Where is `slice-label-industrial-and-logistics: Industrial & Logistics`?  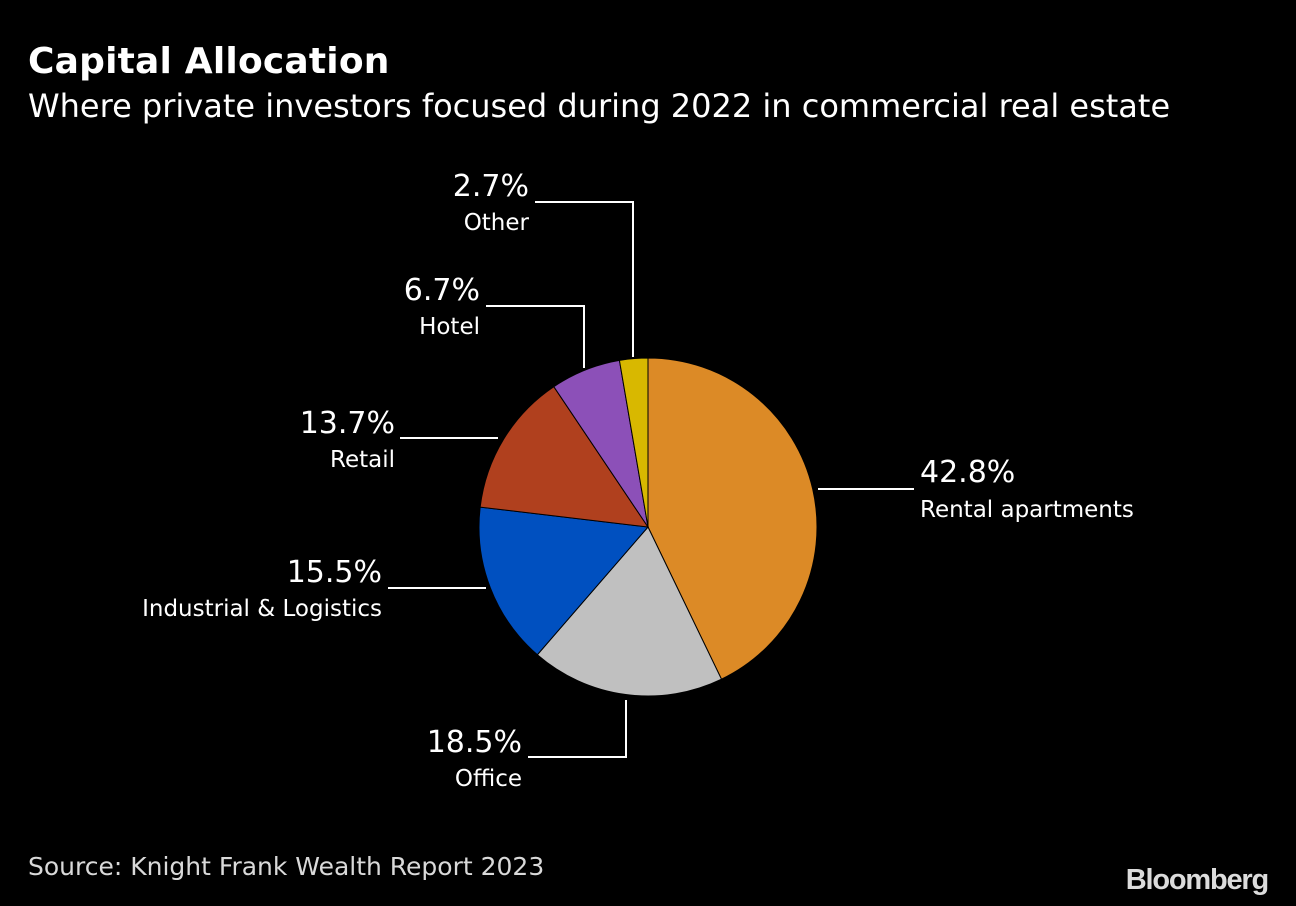
slice-label-industrial-and-logistics: Industrial & Logistics is located at coordinates (262, 609).